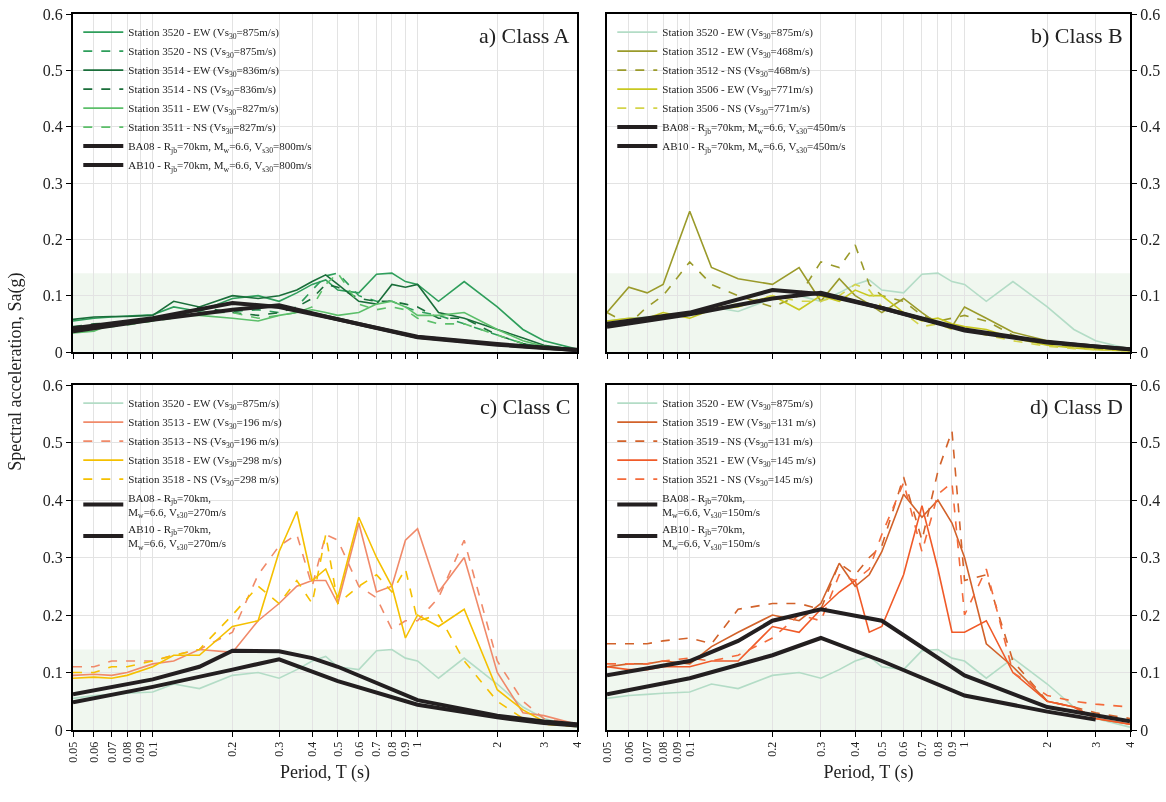 The width and height of the screenshot is (1166, 802). I want to click on legend-label: Station 3519 - NS (Vs$_{30}$=131 m/s), so click(738, 442).